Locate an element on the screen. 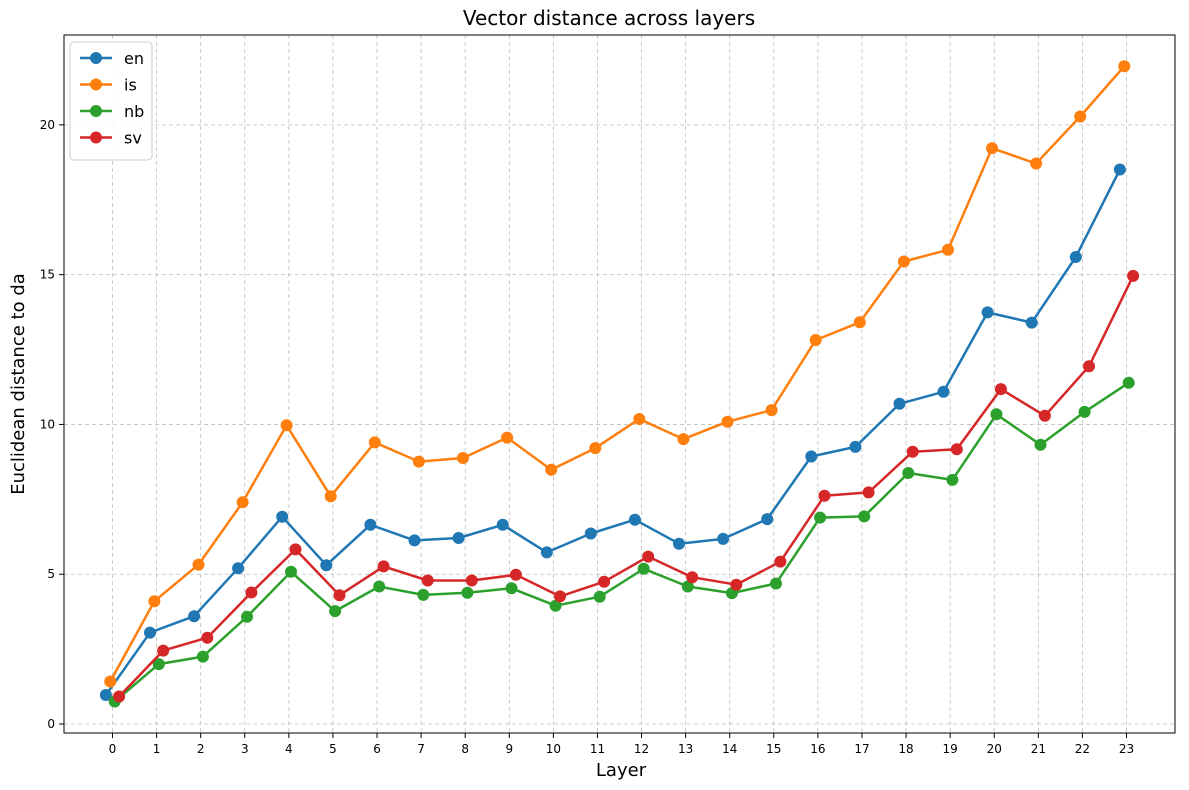 The image size is (1189, 790). y-tick-label: 5 is located at coordinates (51, 574).